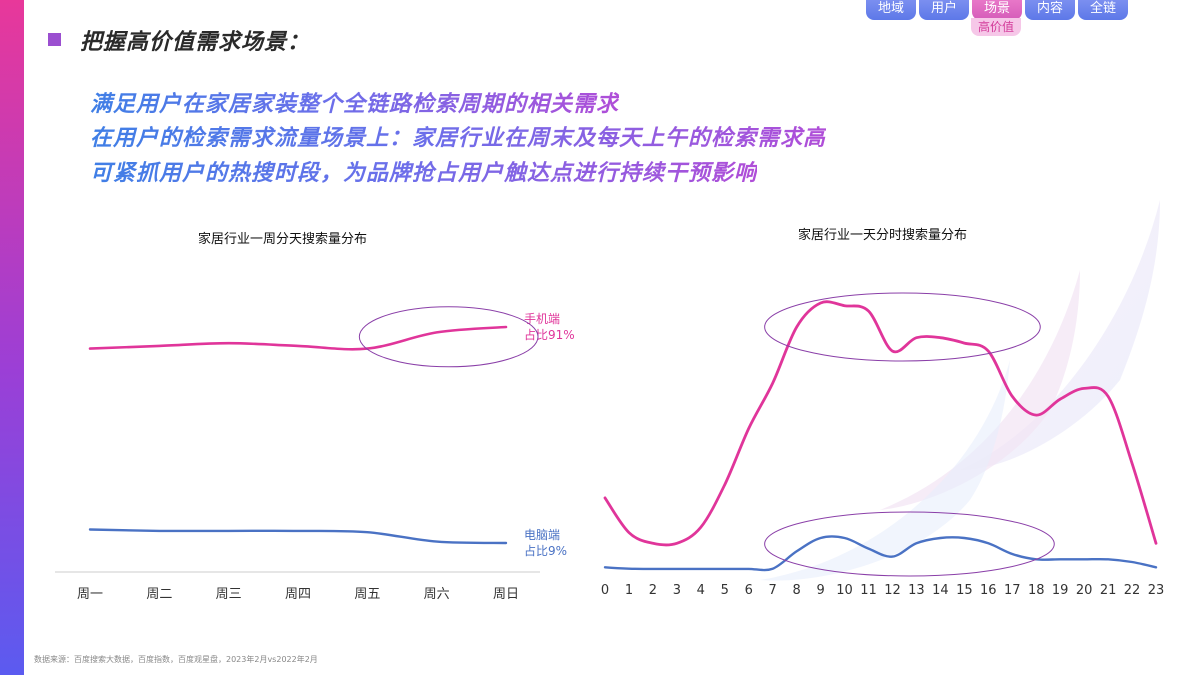  I want to click on hourly-x-tick: 1, so click(629, 590).